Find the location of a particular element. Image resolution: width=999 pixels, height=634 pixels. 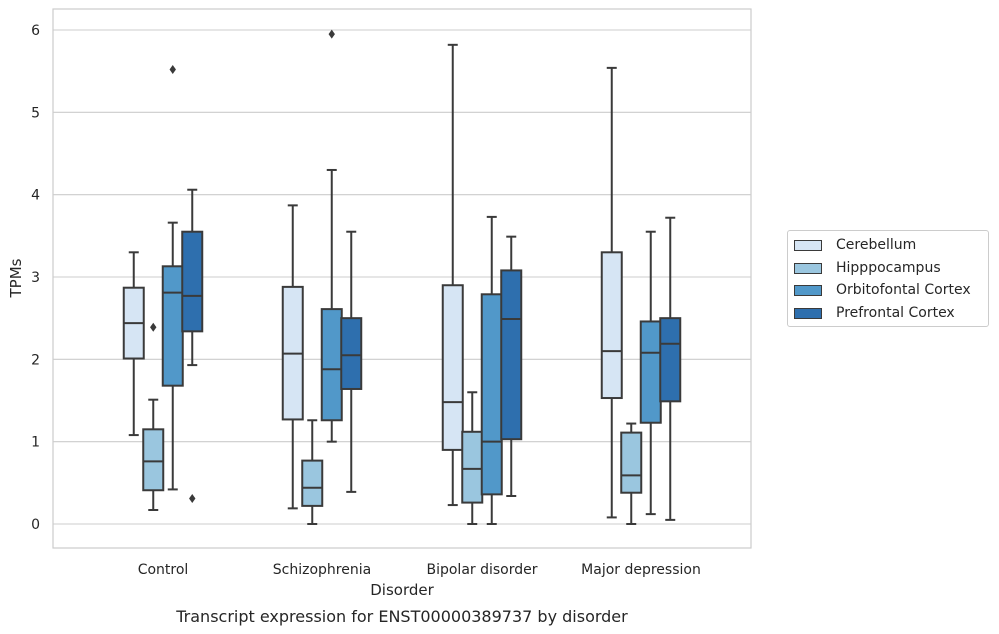

y-tick-label: 6 is located at coordinates (35, 31).